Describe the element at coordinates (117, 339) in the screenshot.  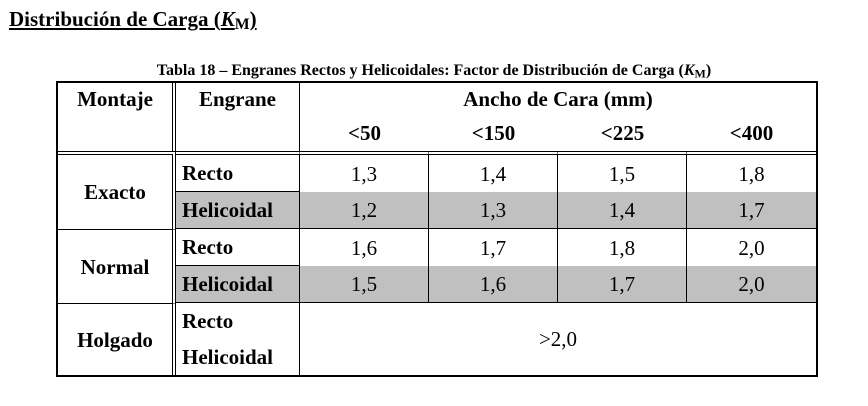
I see `montaje-holgado: Holgado` at that location.